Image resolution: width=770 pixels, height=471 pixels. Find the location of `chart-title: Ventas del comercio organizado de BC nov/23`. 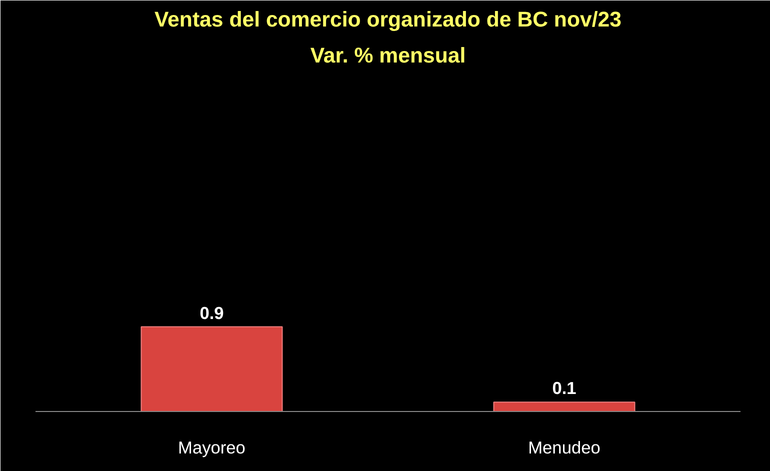

chart-title: Ventas del comercio organizado de BC nov/23 is located at coordinates (388, 20).